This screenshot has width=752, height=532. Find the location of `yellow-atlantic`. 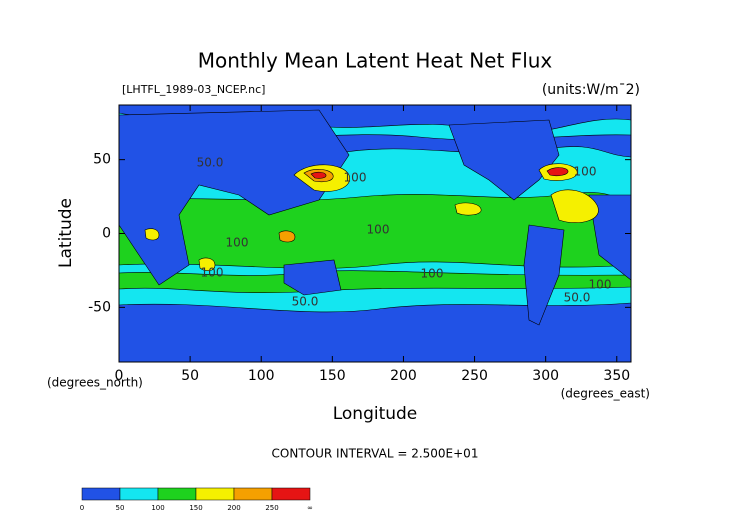

yellow-atlantic is located at coordinates (574, 206).